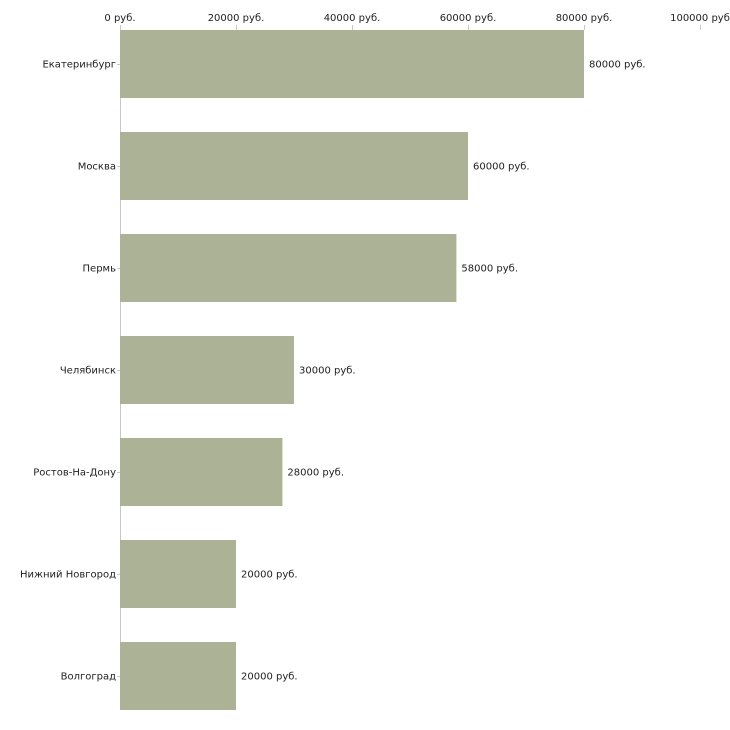  I want to click on x-tick-label: 0 руб., so click(119, 18).